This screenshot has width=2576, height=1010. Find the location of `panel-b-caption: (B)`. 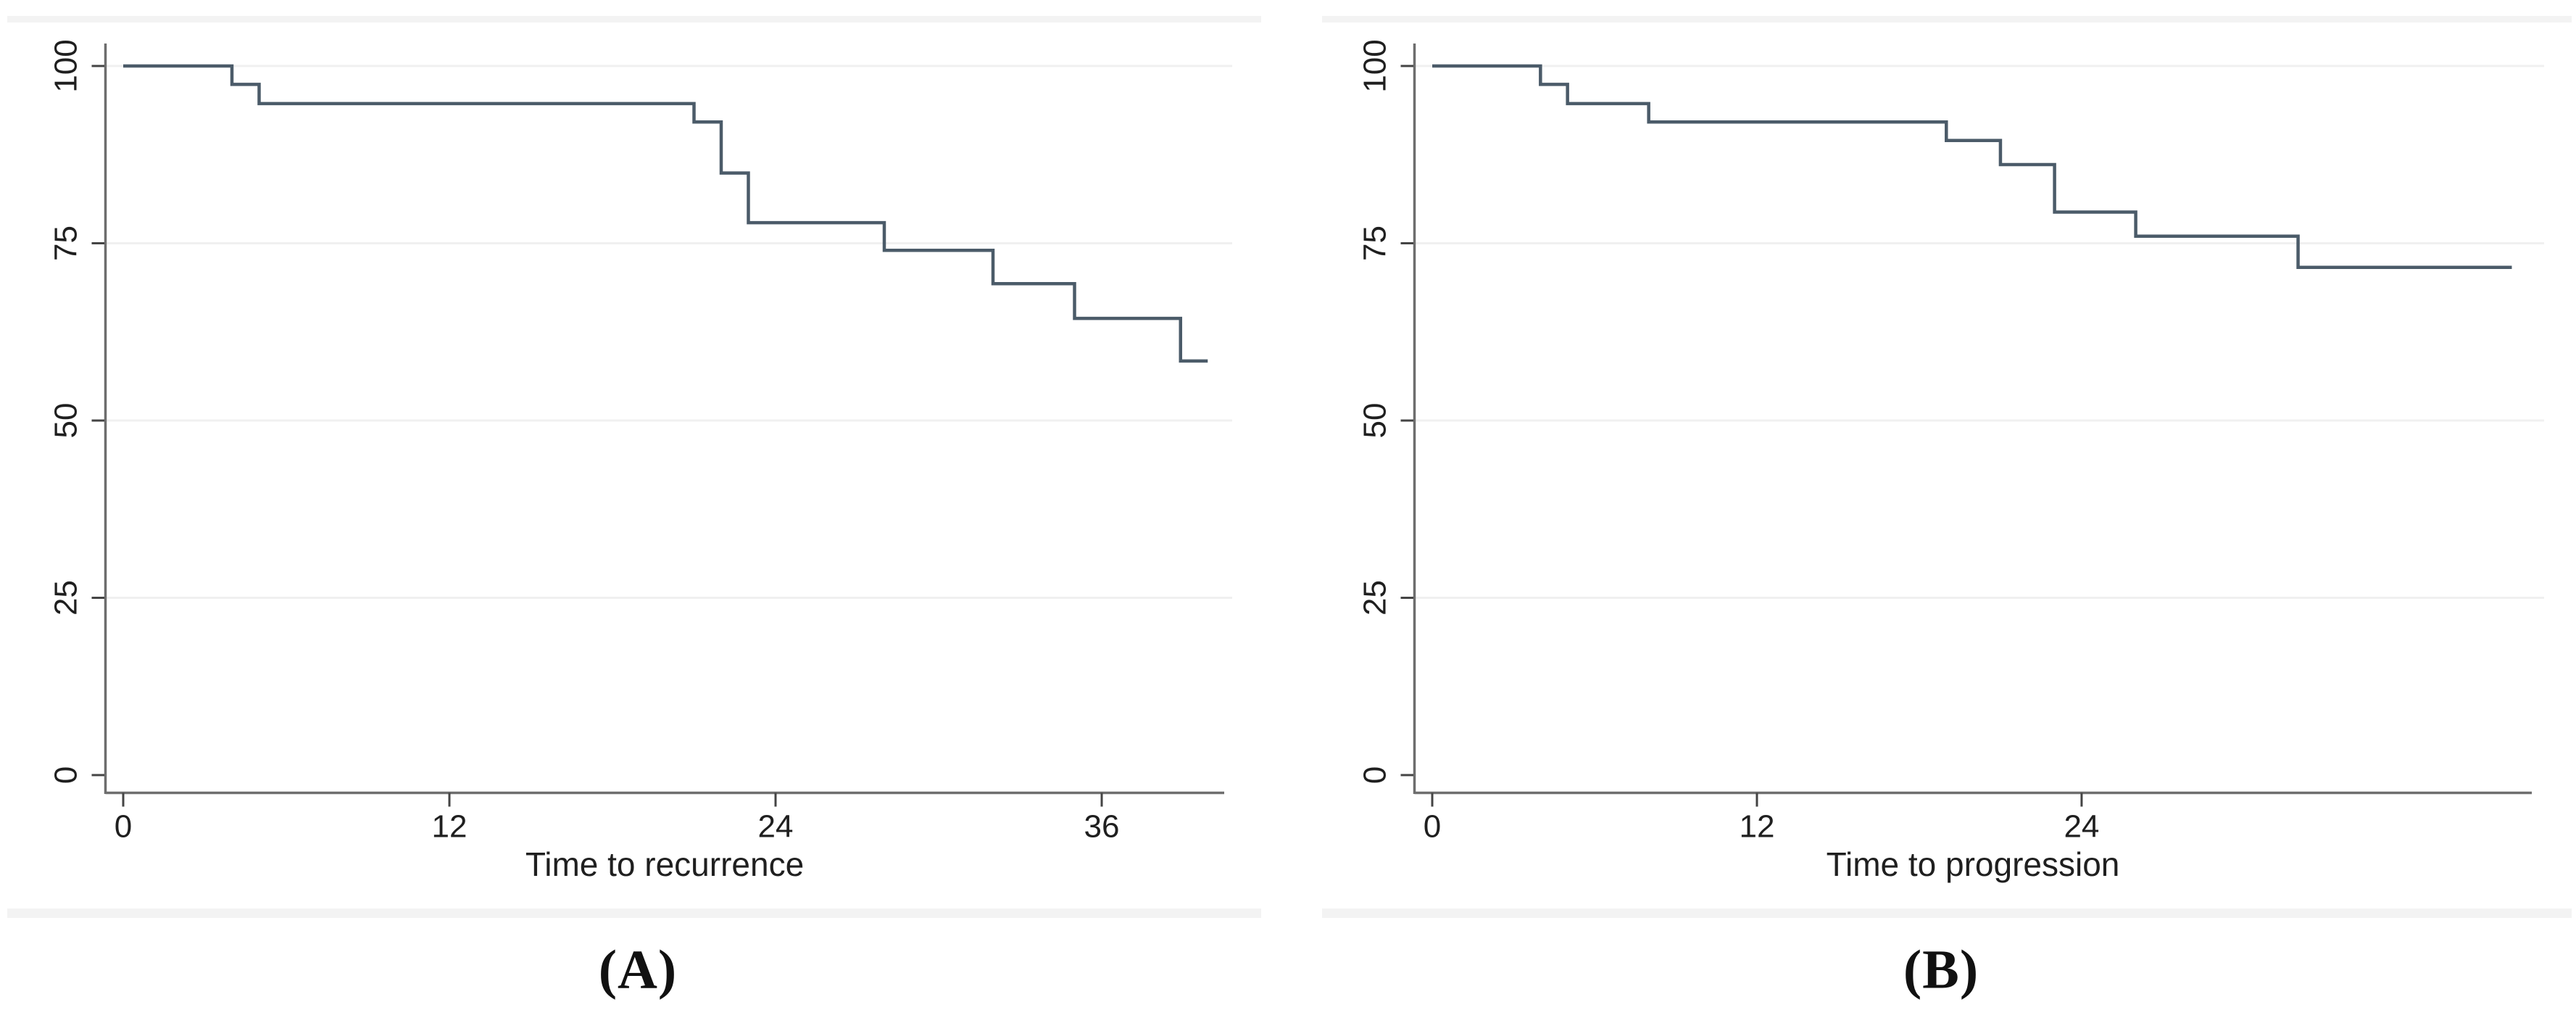

panel-b-caption: (B) is located at coordinates (1941, 970).